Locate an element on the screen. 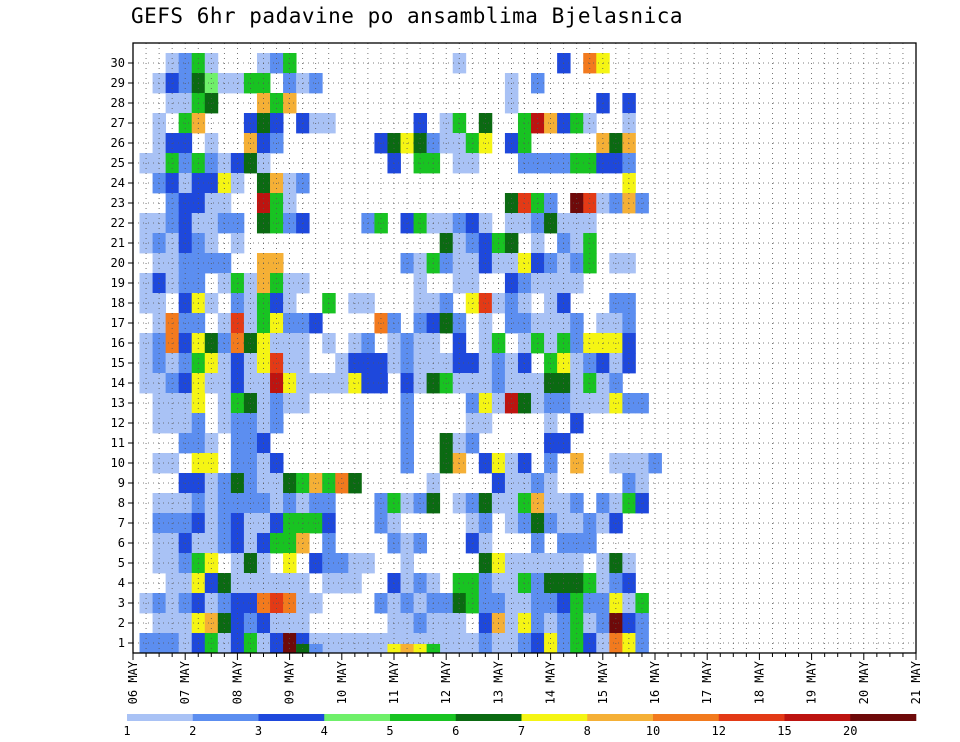 The image size is (960, 742). legend-label: 3 is located at coordinates (258, 731).